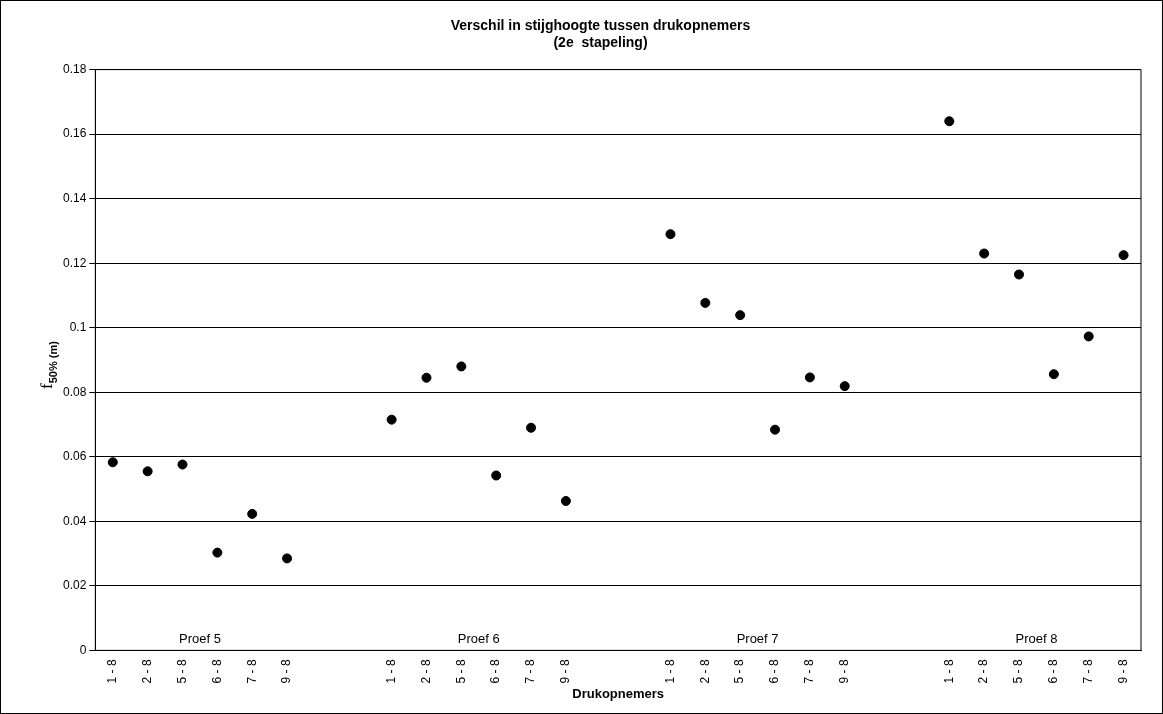 The image size is (1163, 714). What do you see at coordinates (75, 197) in the screenshot?
I see `y-tick-label: 0.14` at bounding box center [75, 197].